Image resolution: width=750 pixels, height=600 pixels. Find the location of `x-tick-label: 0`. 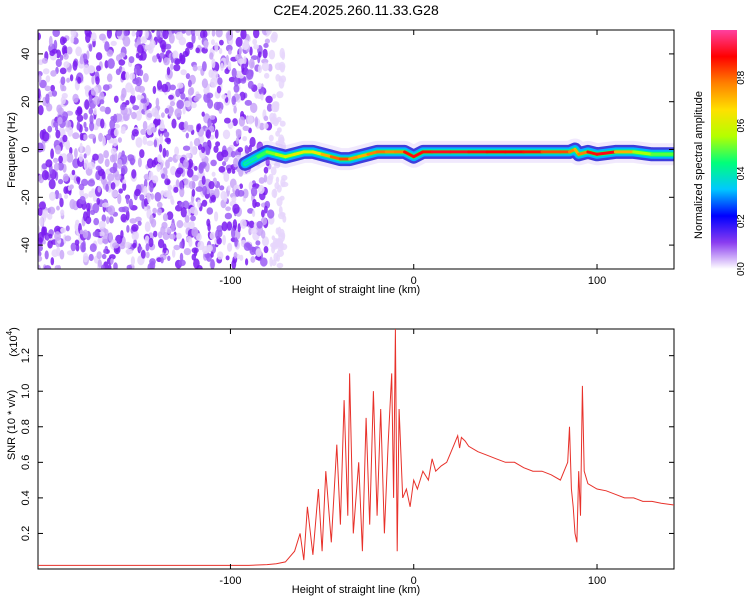

x-tick-label: 0 is located at coordinates (414, 581).